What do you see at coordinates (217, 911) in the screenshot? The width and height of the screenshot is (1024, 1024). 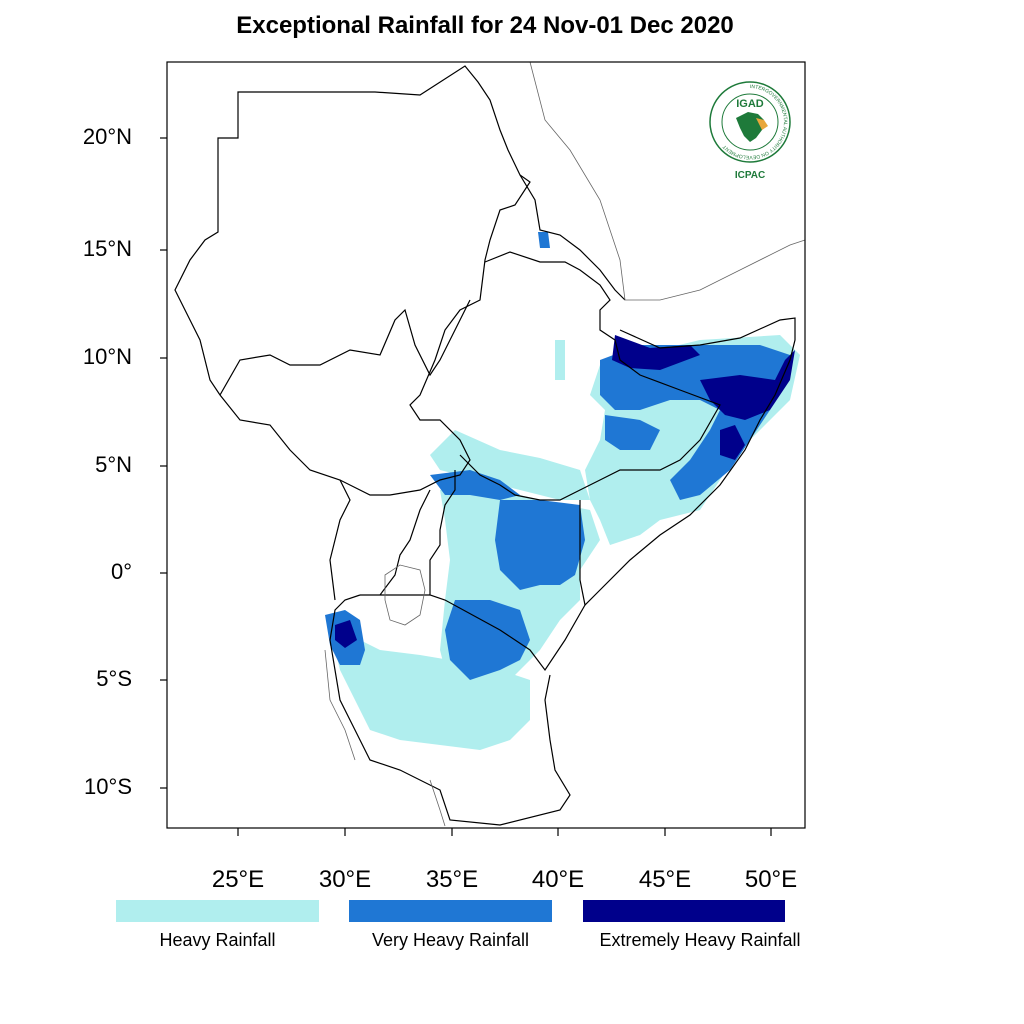 I see `legend-swatch-heavy` at bounding box center [217, 911].